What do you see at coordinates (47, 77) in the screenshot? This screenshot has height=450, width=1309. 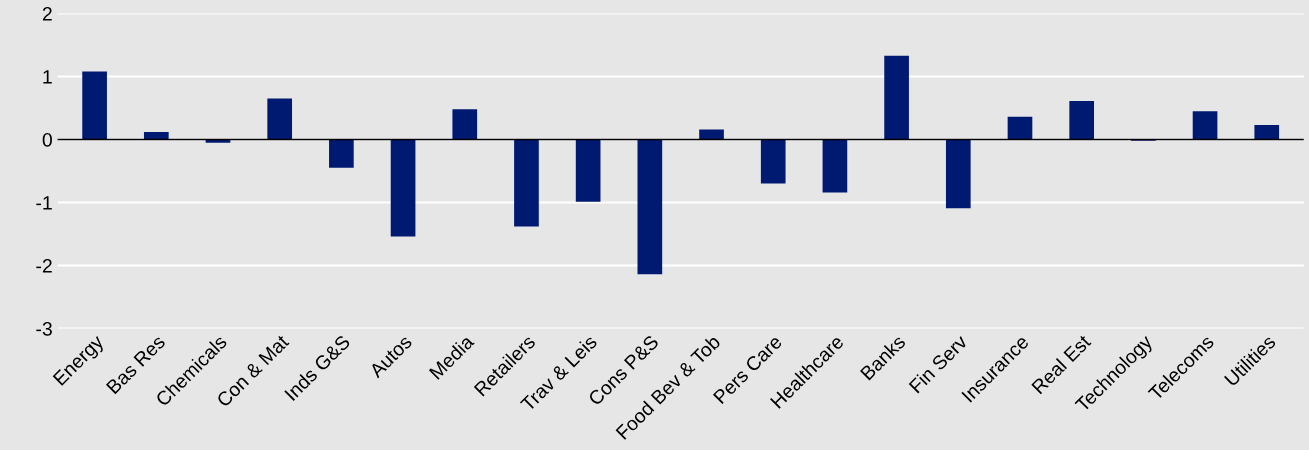 I see `y-tick-label: 1` at bounding box center [47, 77].